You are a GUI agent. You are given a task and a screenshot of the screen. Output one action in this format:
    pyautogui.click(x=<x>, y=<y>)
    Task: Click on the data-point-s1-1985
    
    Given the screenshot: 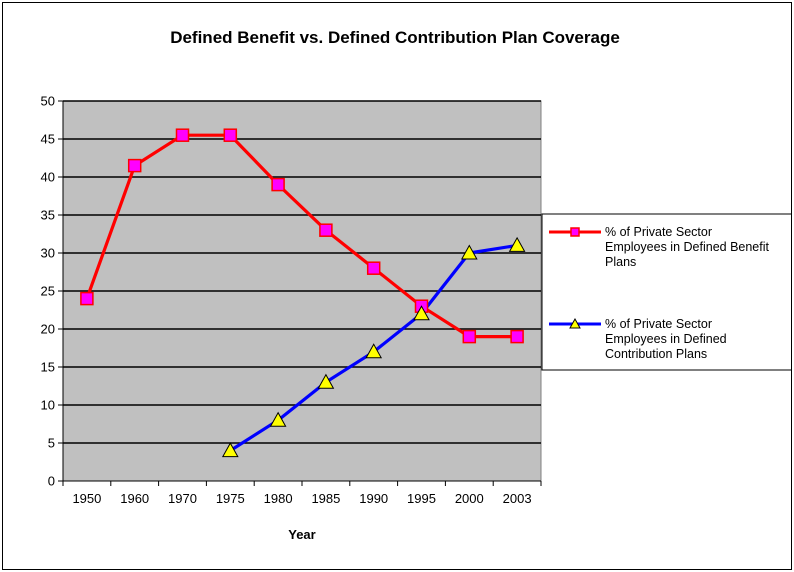 What is the action you would take?
    pyautogui.click(x=326, y=230)
    